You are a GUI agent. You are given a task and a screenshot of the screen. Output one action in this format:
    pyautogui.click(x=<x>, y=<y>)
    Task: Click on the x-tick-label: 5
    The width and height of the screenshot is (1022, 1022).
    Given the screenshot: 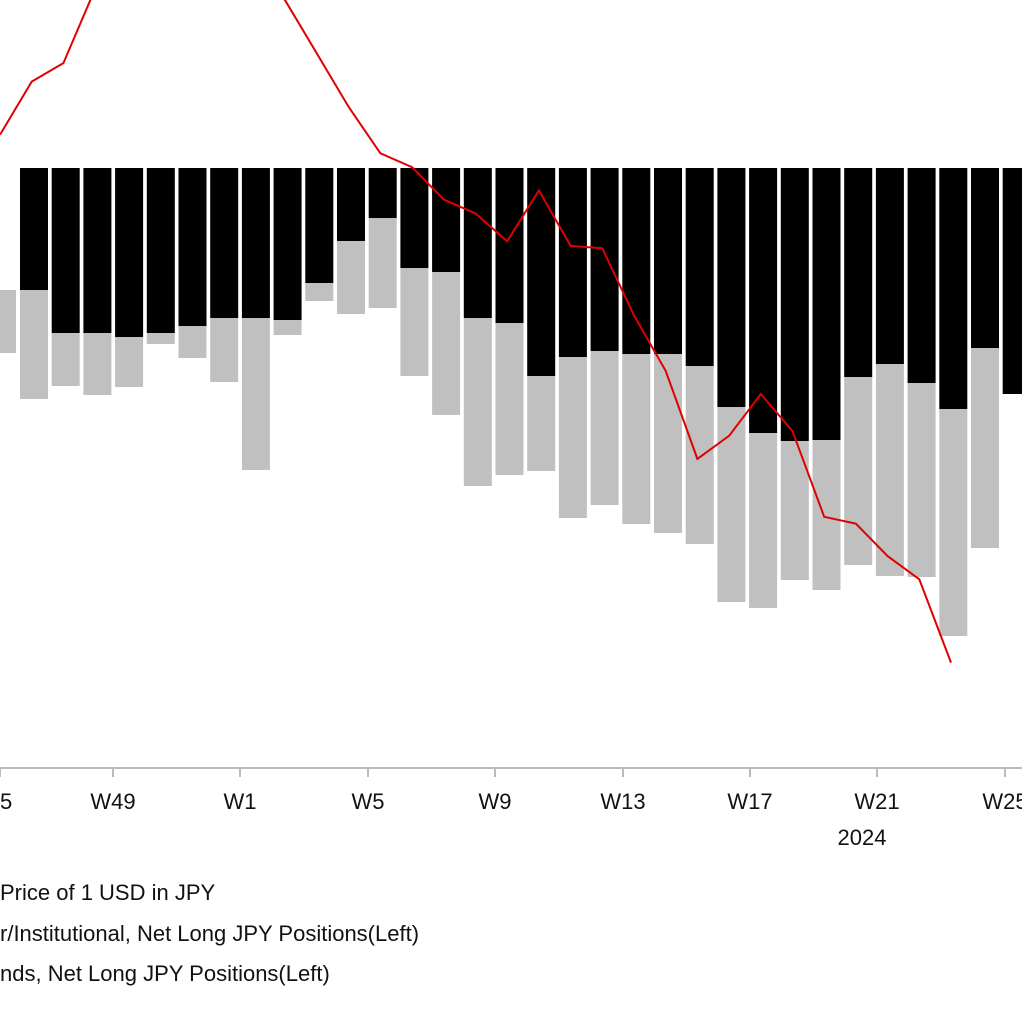 What is the action you would take?
    pyautogui.click(x=6, y=801)
    